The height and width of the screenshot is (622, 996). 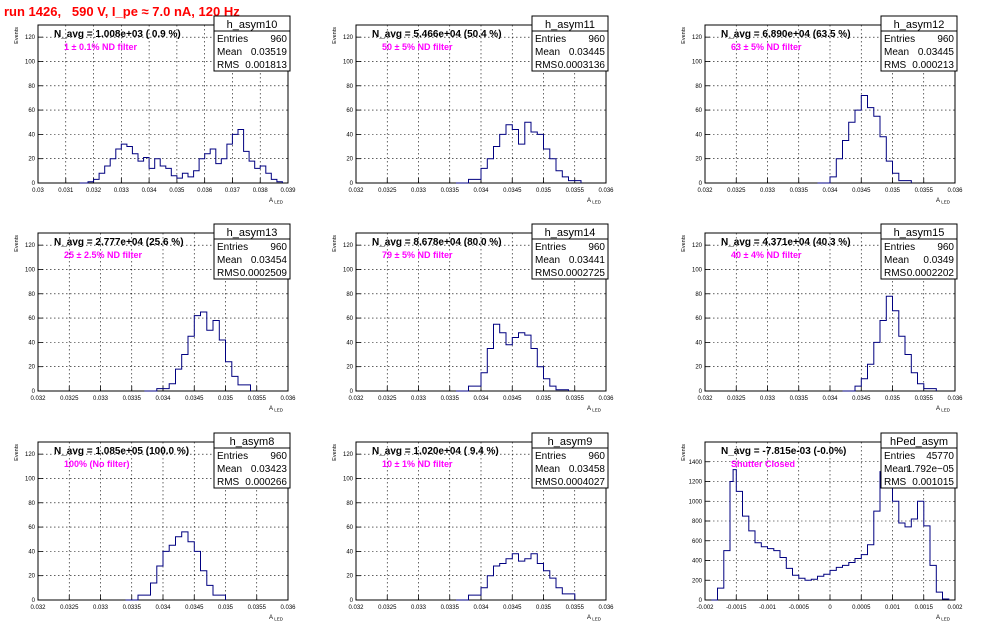 What do you see at coordinates (919, 442) in the screenshot?
I see `stats-title: hPed_asym` at bounding box center [919, 442].